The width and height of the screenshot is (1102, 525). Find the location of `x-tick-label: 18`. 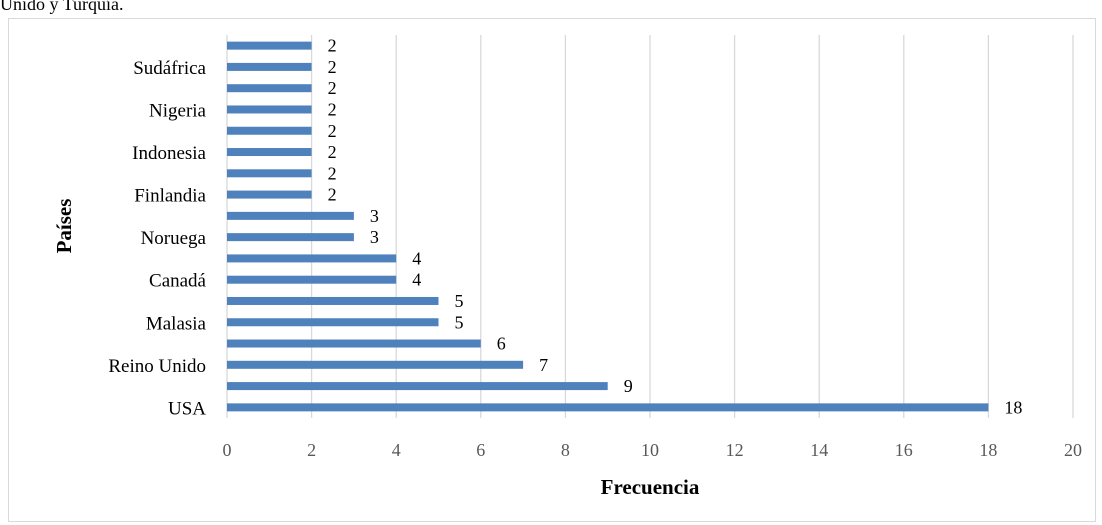

x-tick-label: 18 is located at coordinates (988, 450).